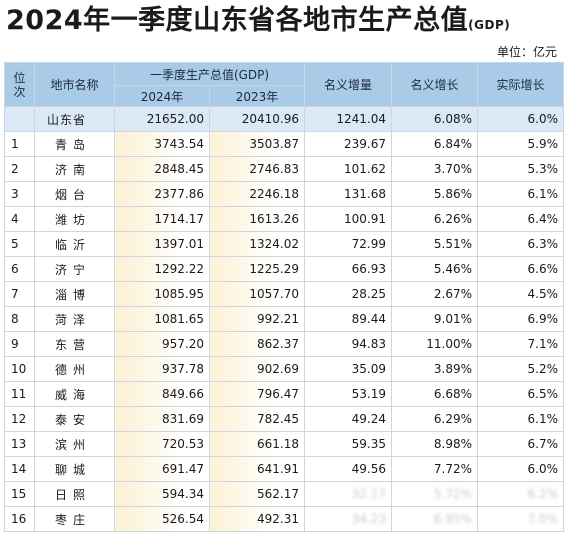 Image resolution: width=567 pixels, height=556 pixels. Describe the element at coordinates (257, 369) in the screenshot. I see `gdp-2023-cell: 902.69` at that location.